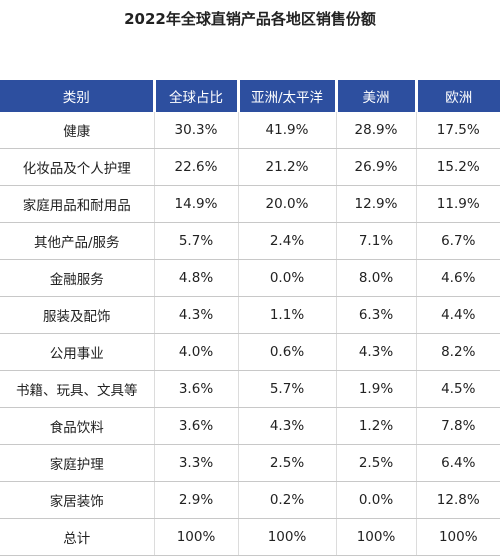 This screenshot has height=557, width=500. Describe the element at coordinates (375, 204) in the screenshot. I see `value-cell: 12.9%` at that location.